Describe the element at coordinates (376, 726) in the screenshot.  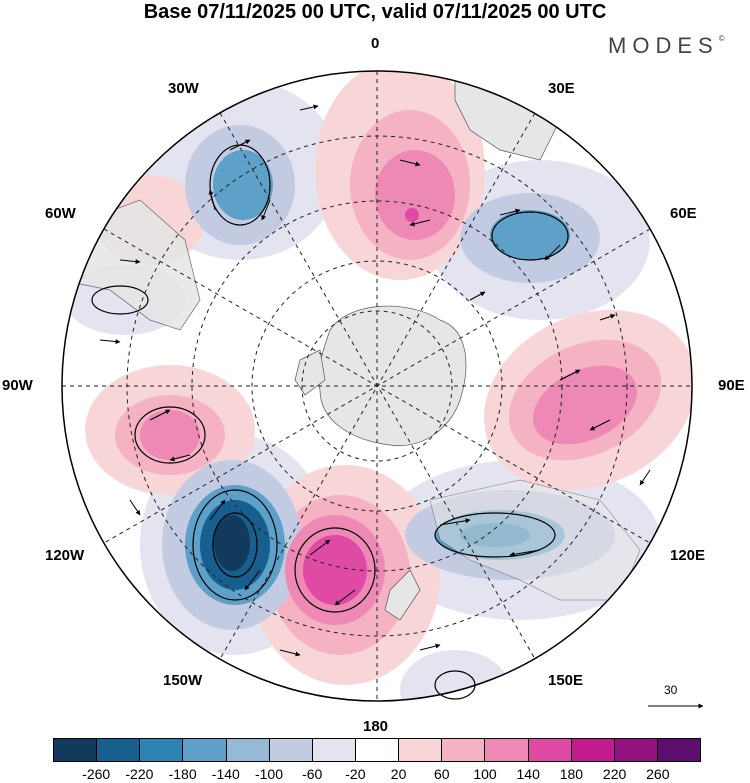
I see `lon-label-180: 180` at that location.